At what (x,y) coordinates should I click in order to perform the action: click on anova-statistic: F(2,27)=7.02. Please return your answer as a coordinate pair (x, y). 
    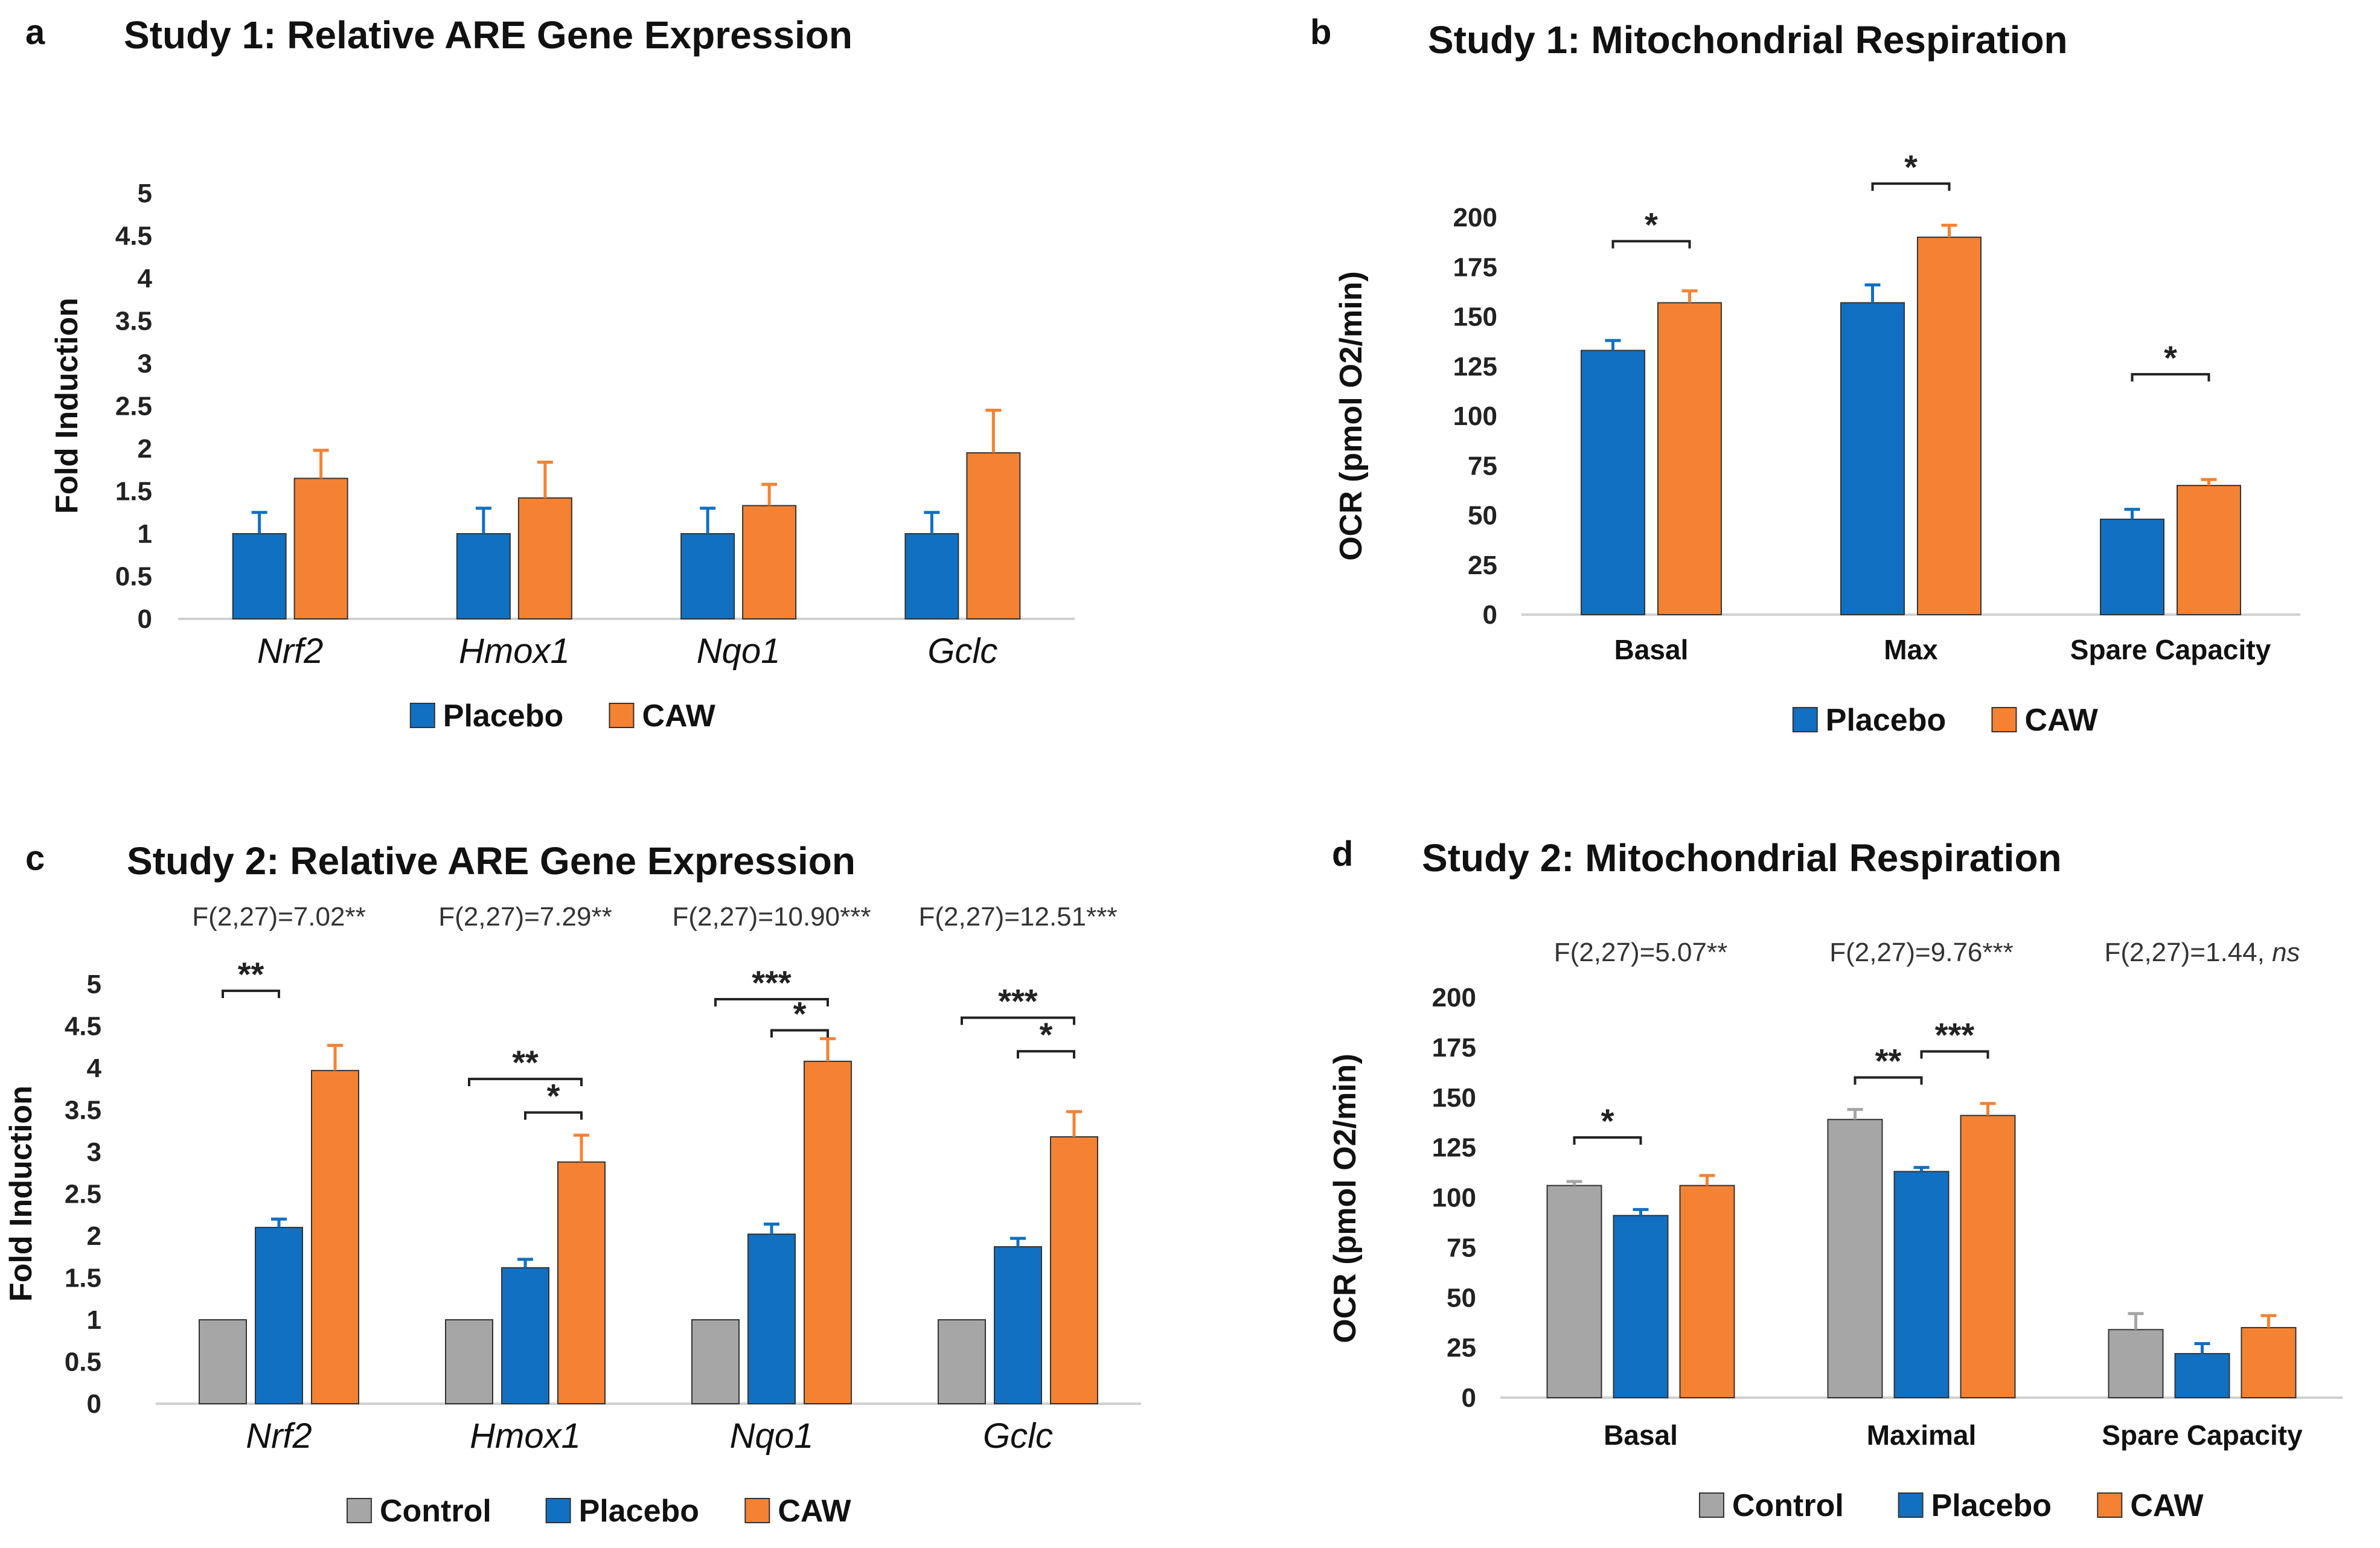
    Looking at the image, I should click on (268, 917).